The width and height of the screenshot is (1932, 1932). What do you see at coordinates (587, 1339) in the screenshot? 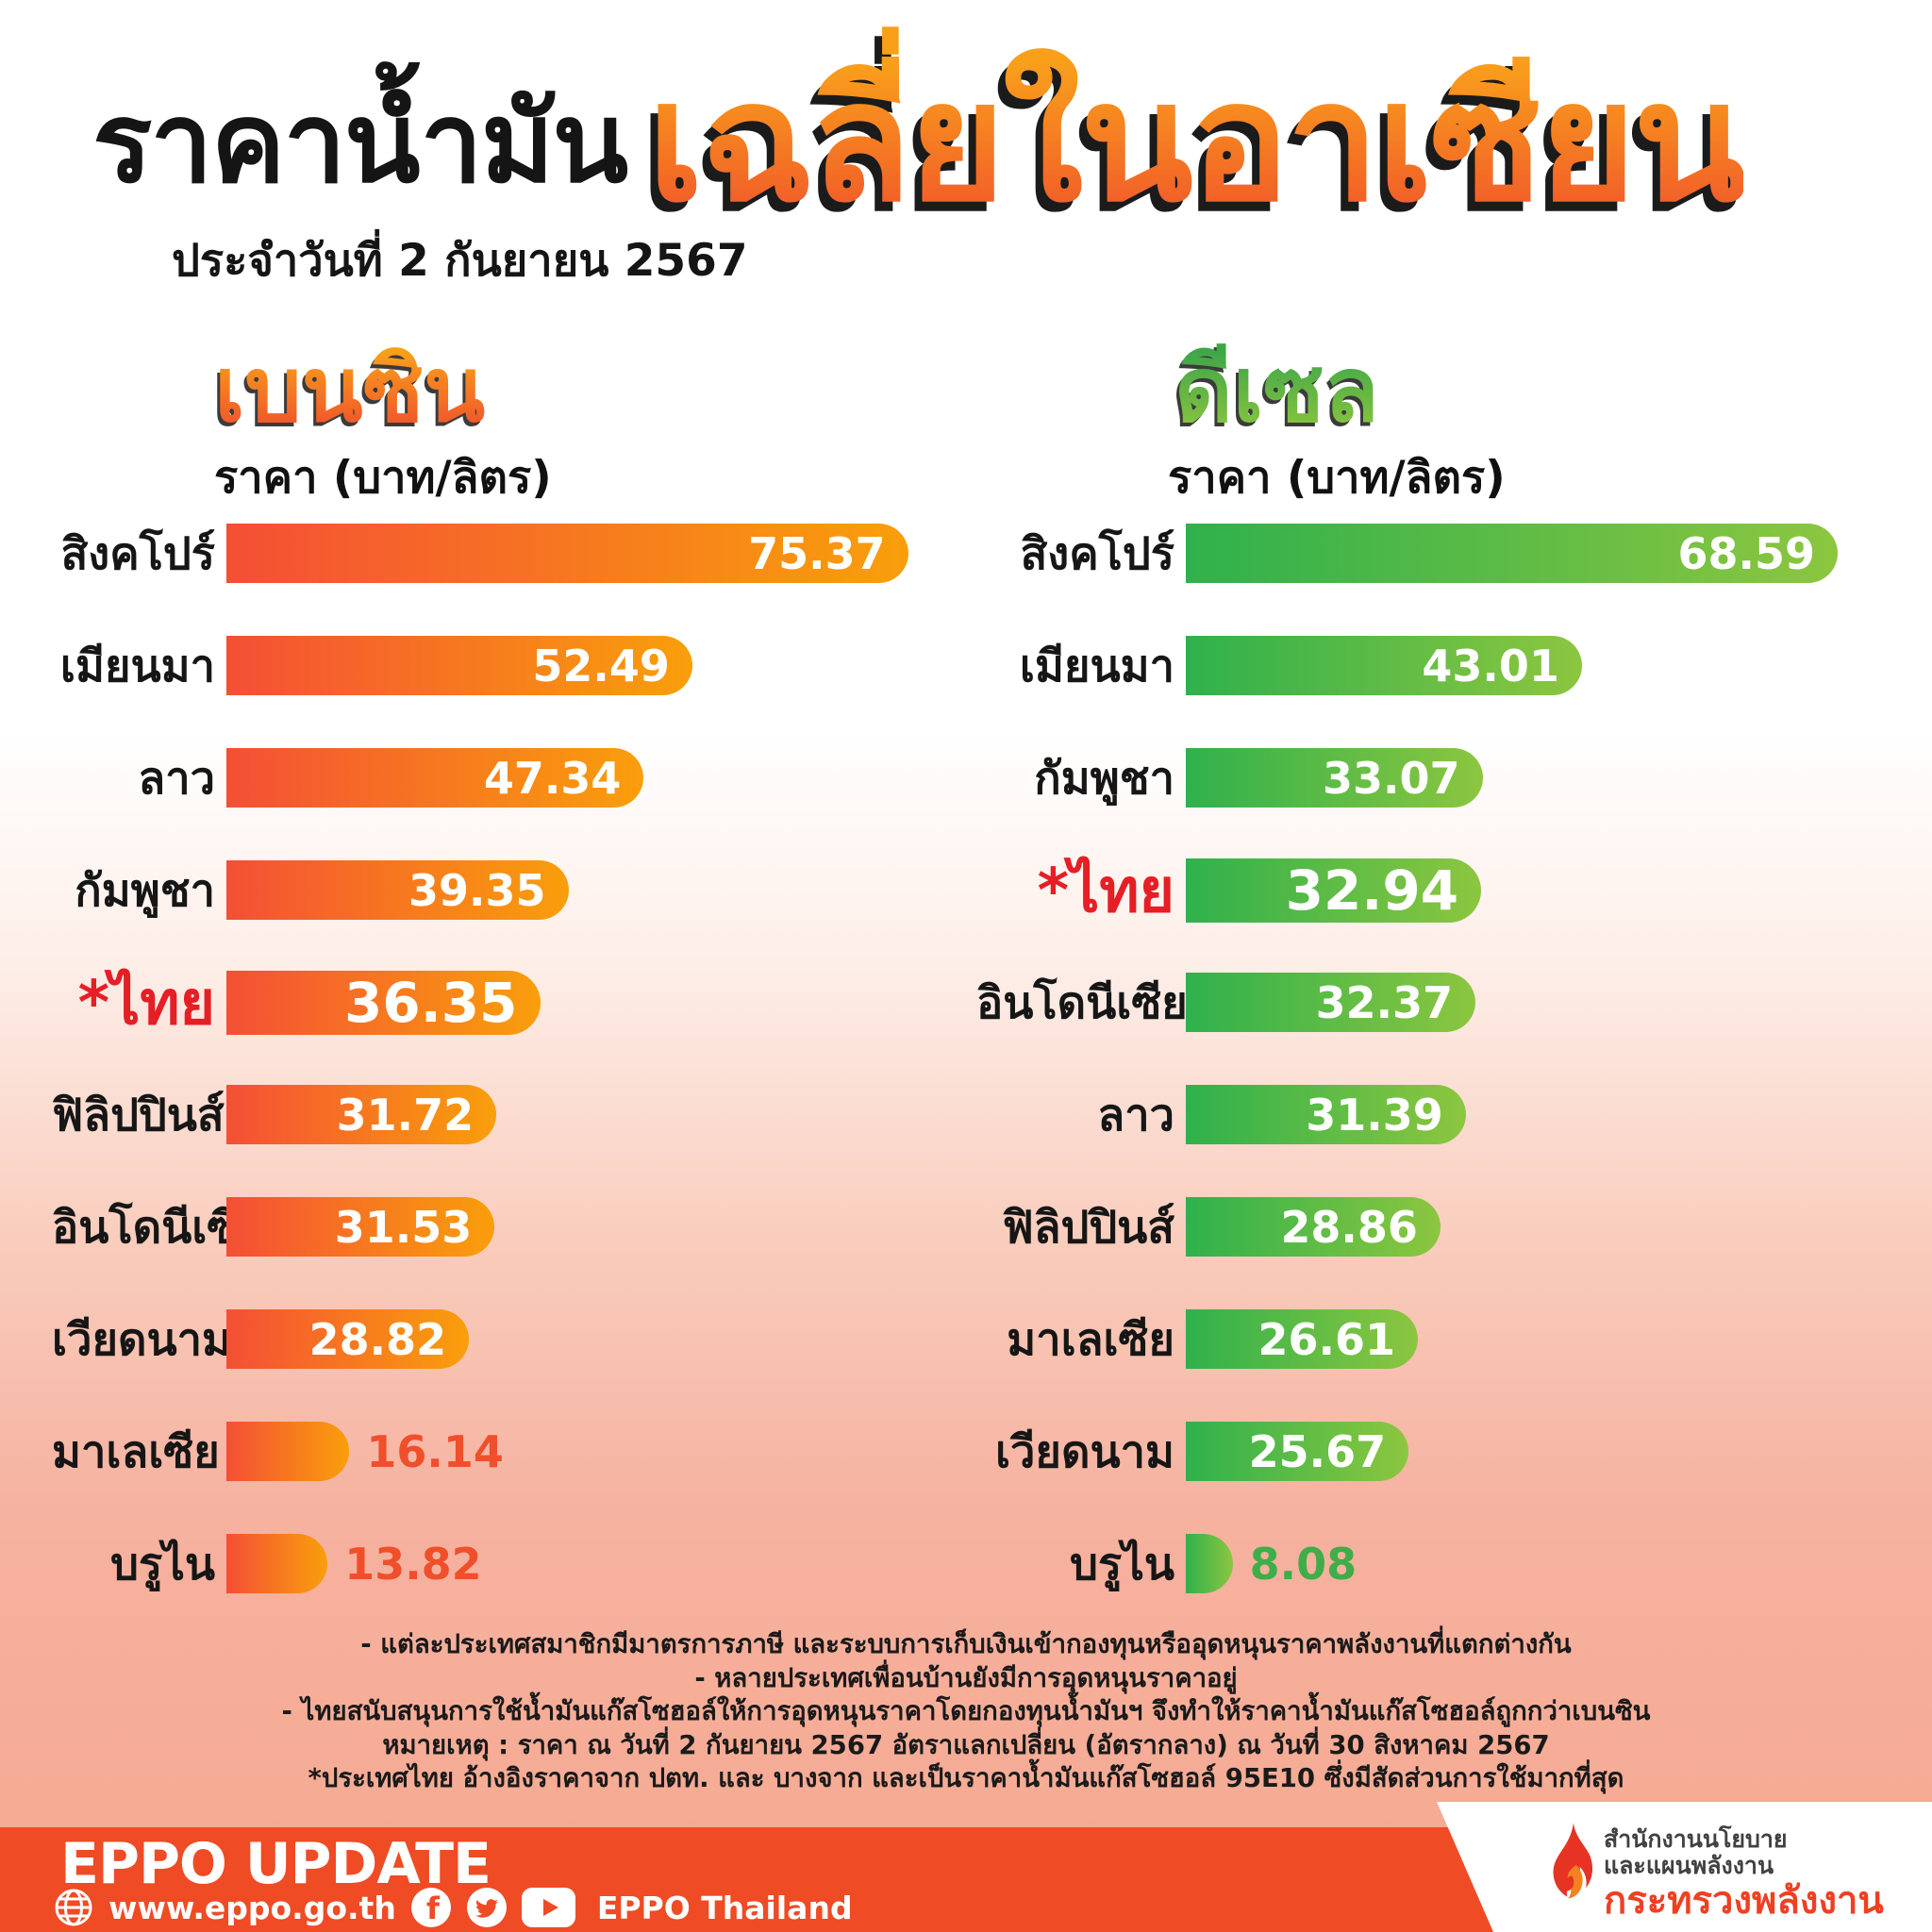
I see `bar-area: 28.82` at bounding box center [587, 1339].